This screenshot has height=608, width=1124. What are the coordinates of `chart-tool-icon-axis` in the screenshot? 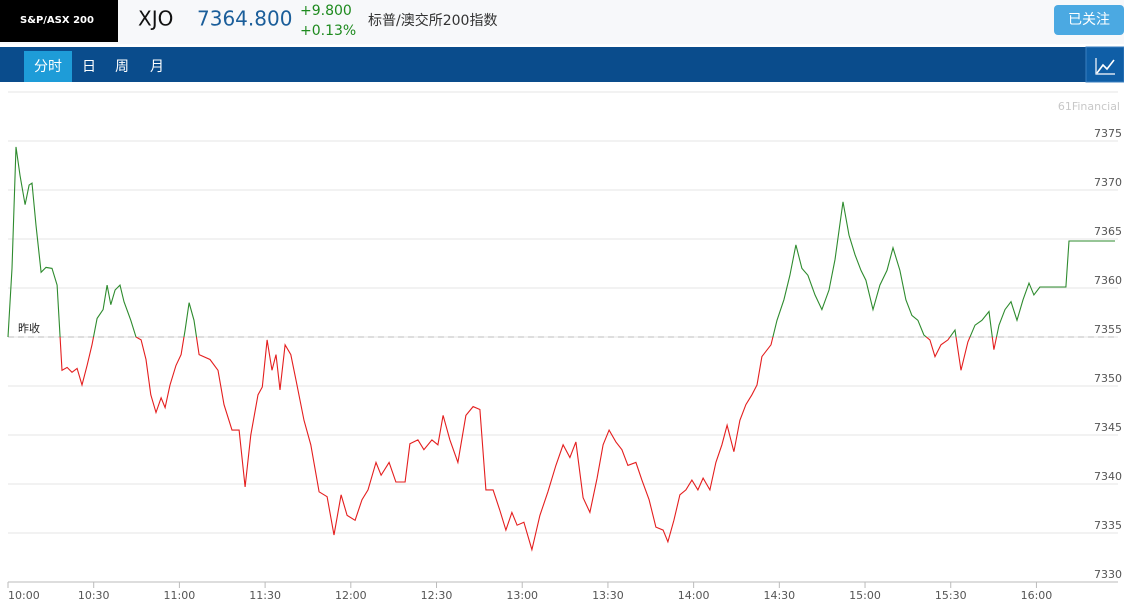 It's located at (1105, 66).